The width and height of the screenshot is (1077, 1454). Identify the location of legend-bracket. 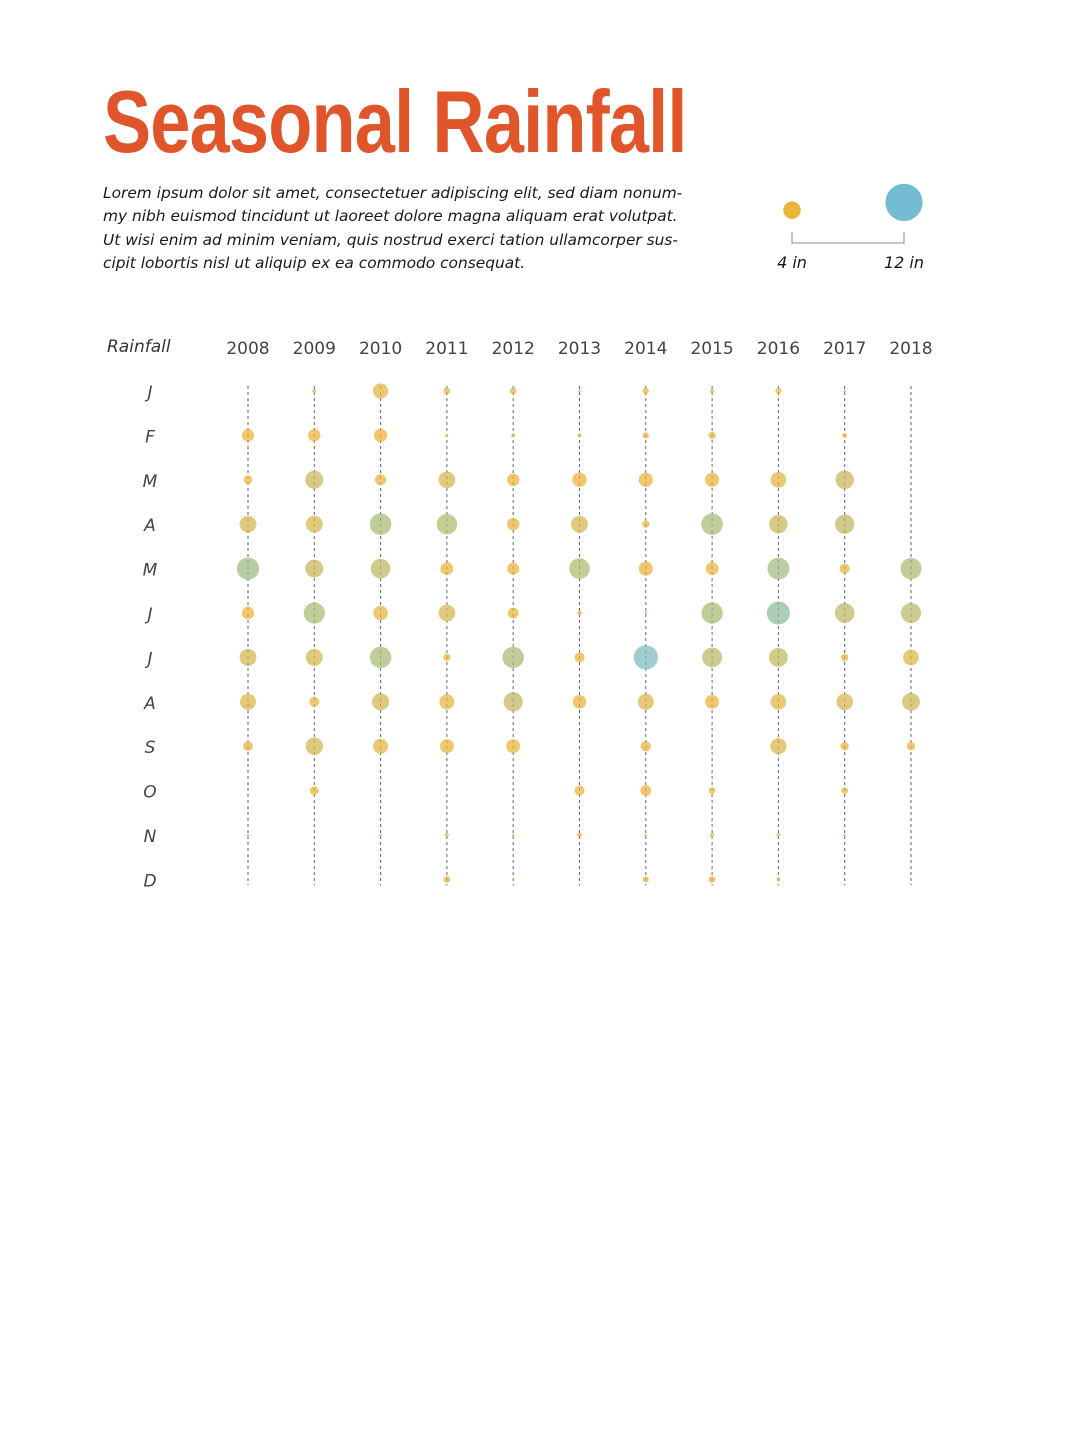
(848, 237).